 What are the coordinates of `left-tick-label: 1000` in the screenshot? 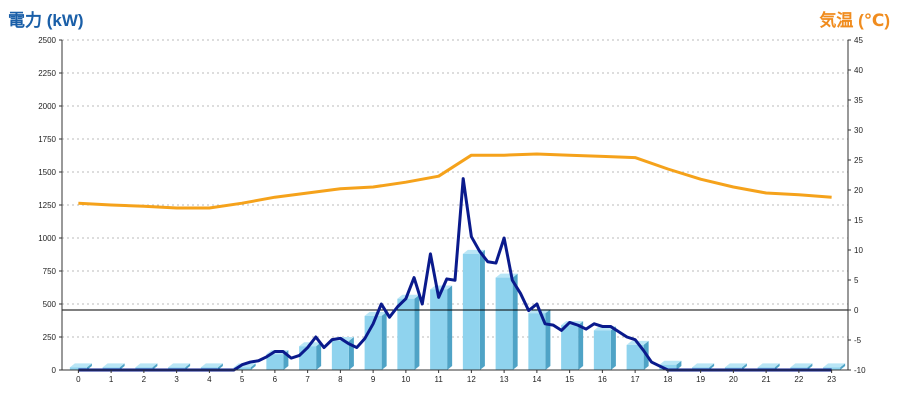 It's located at (47, 238).